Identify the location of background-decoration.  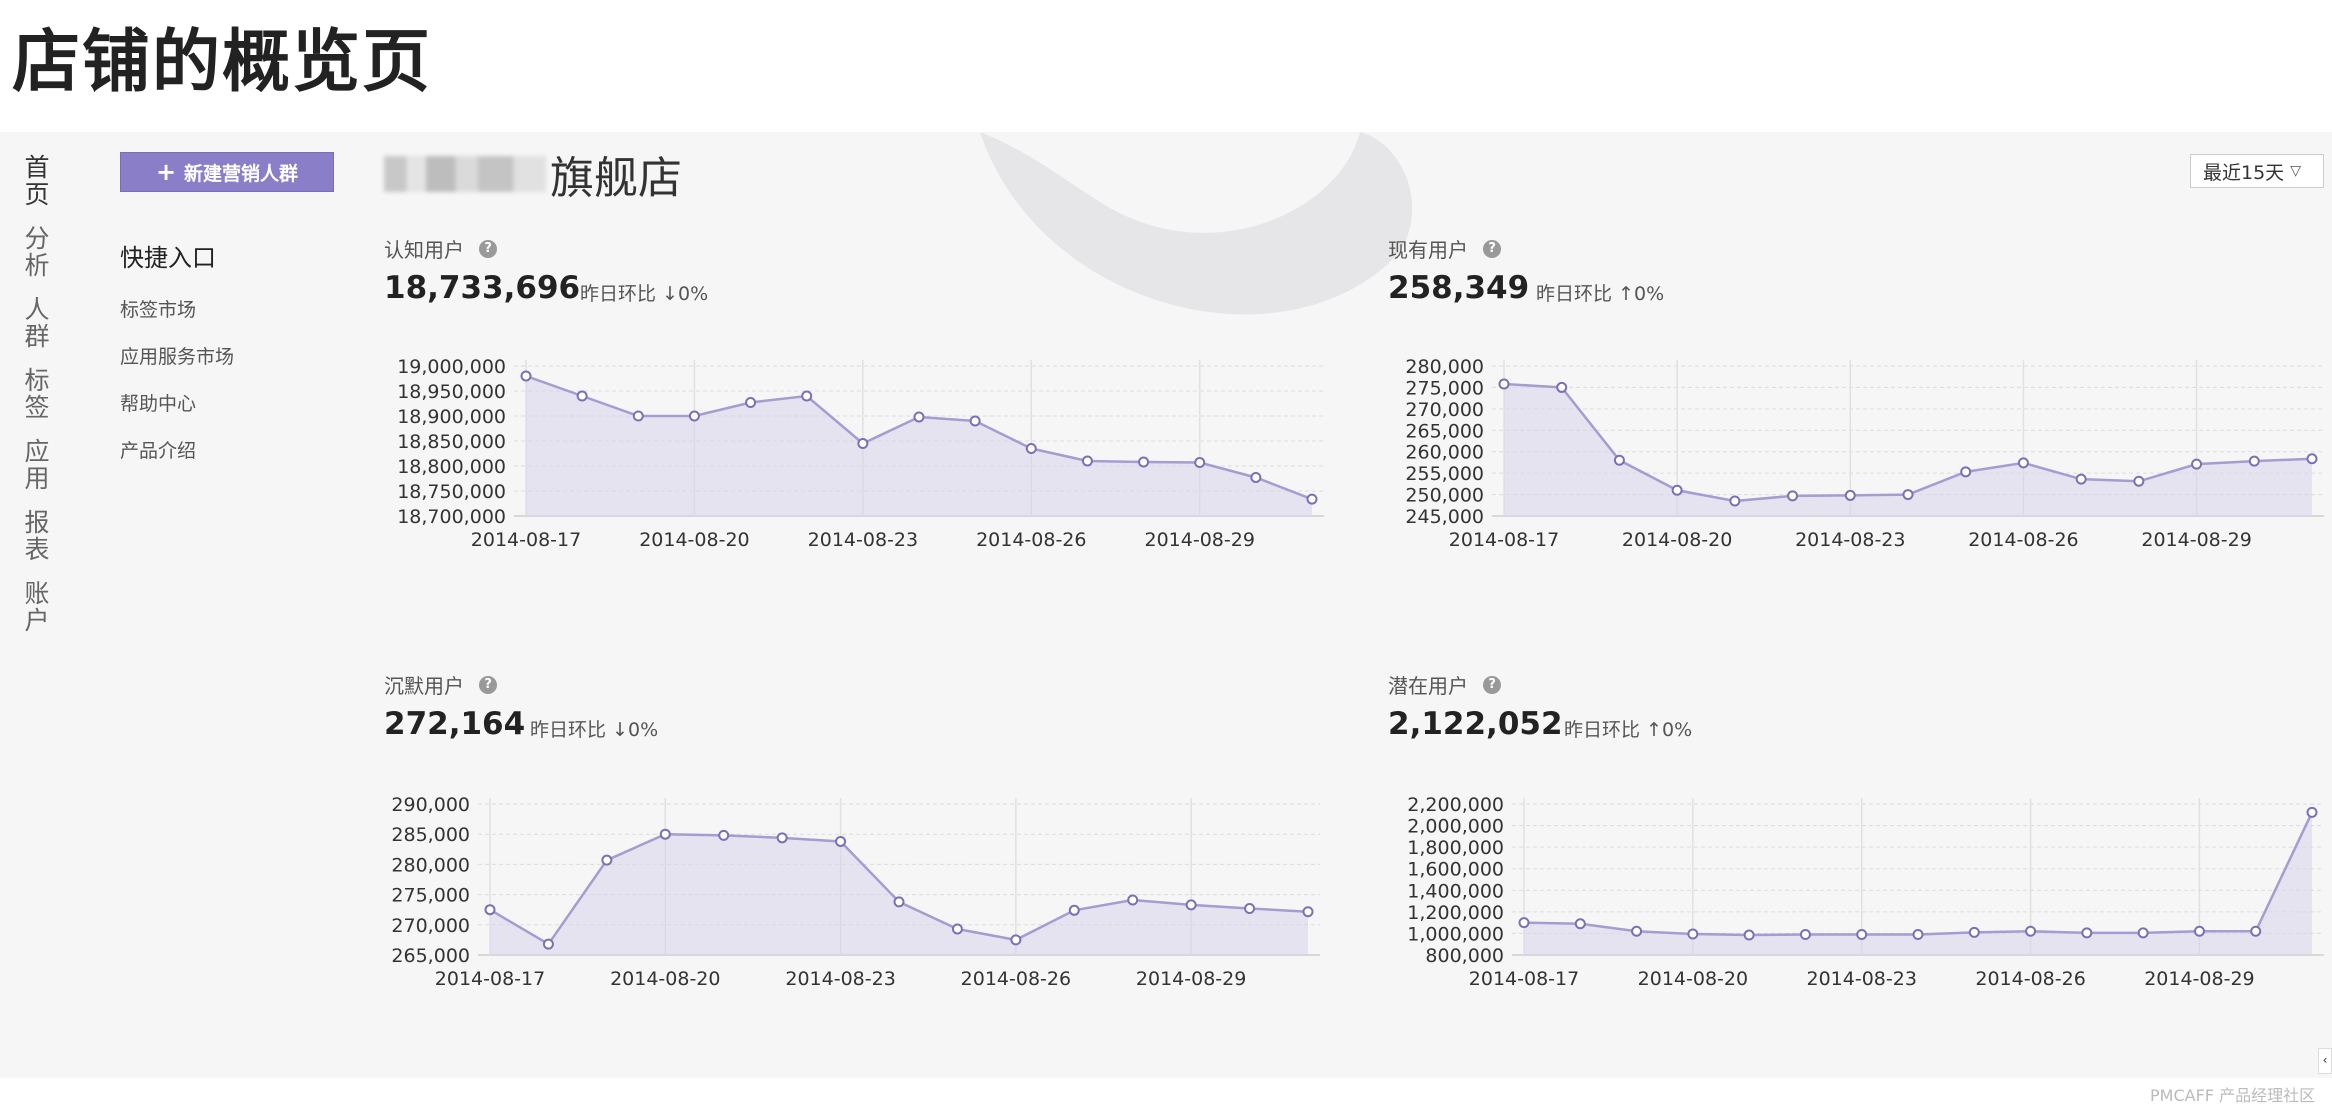
(1196, 223).